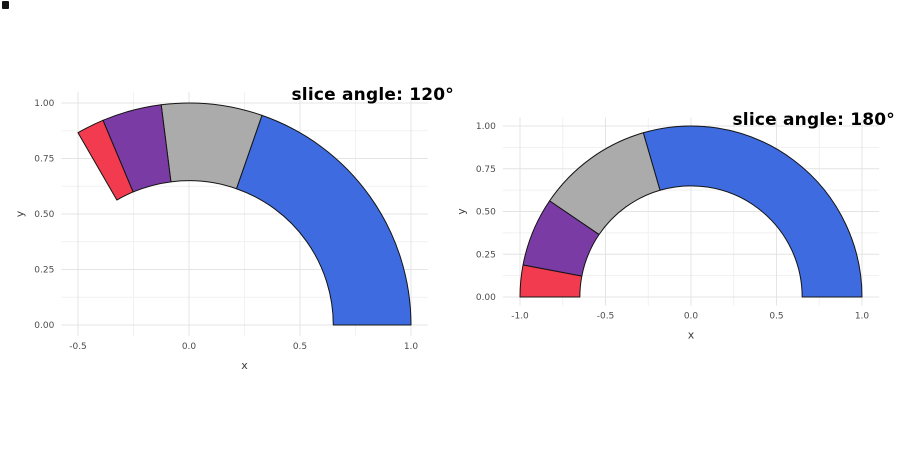 Image resolution: width=900 pixels, height=450 pixels. What do you see at coordinates (520, 317) in the screenshot?
I see `x-tick-label: -1.0` at bounding box center [520, 317].